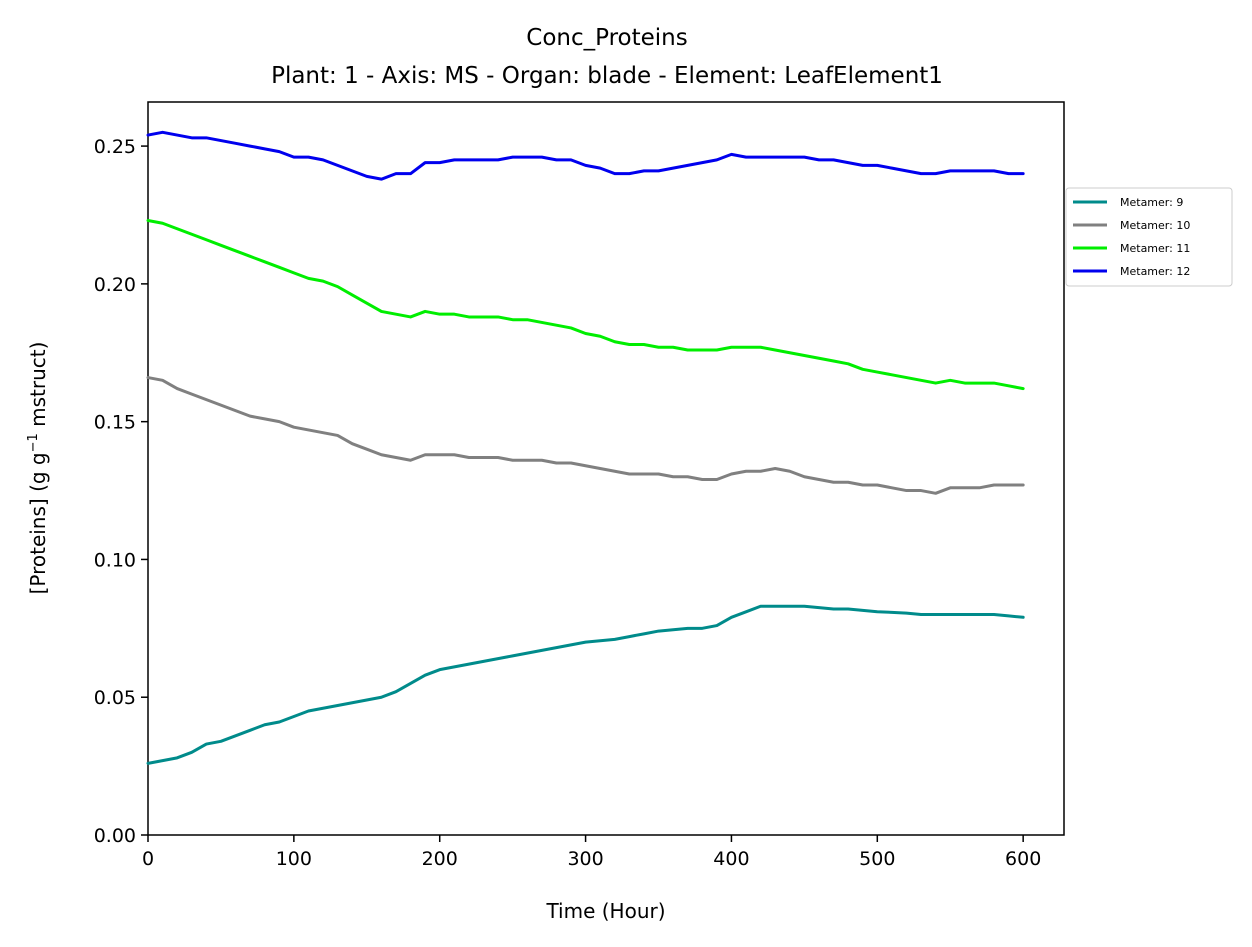  I want to click on y-tick-label: 0.20, so click(115, 285).